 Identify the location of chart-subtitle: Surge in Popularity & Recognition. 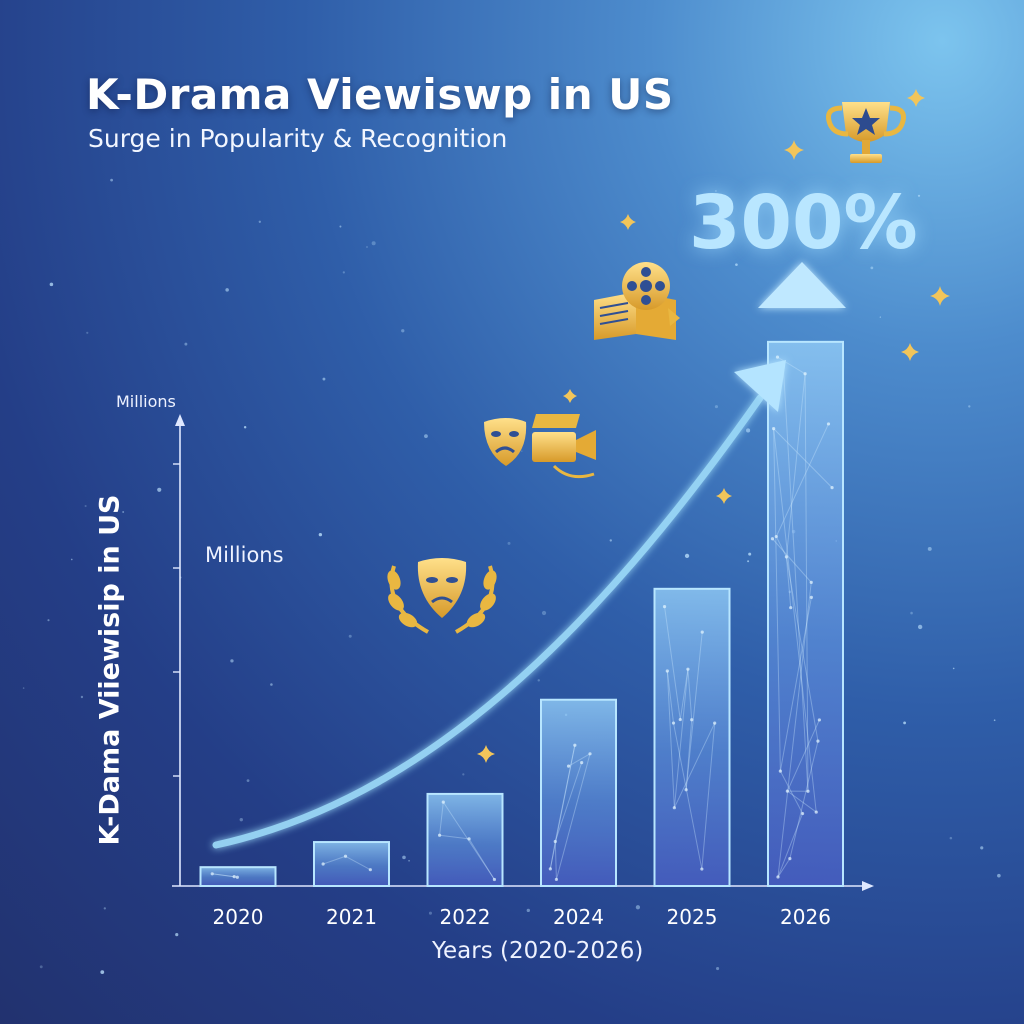
(298, 138).